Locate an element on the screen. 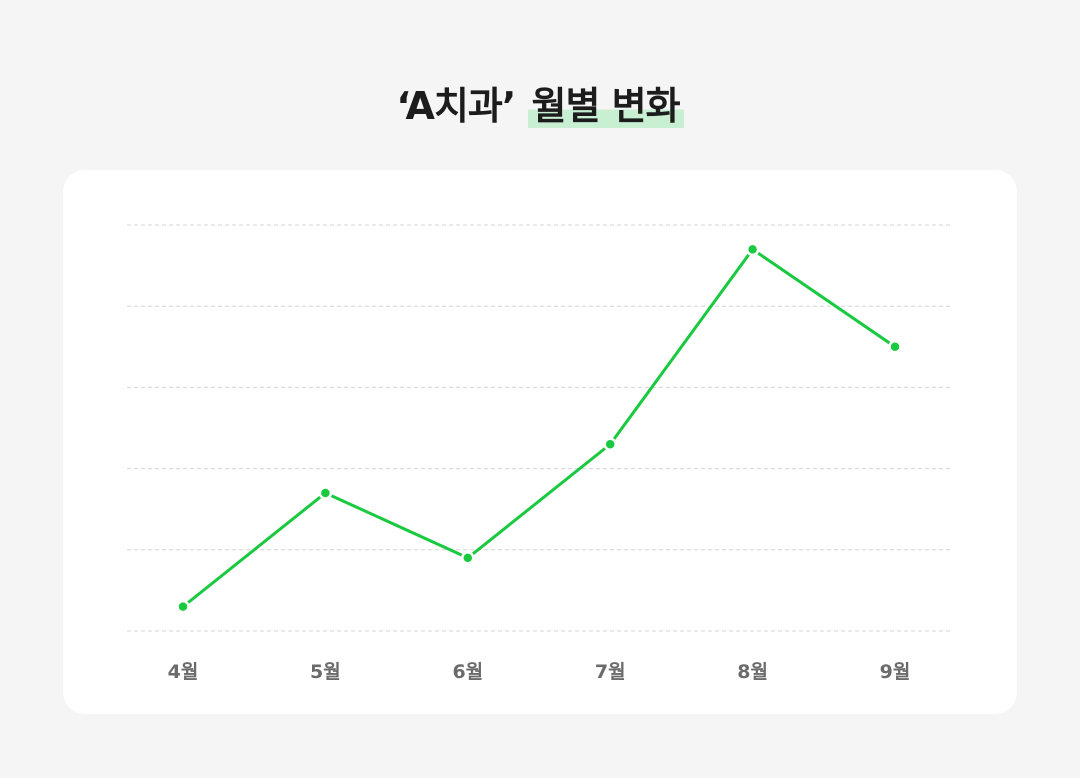  chart-title-wrap: ‘A치과’ 월별 변화 is located at coordinates (540, 106).